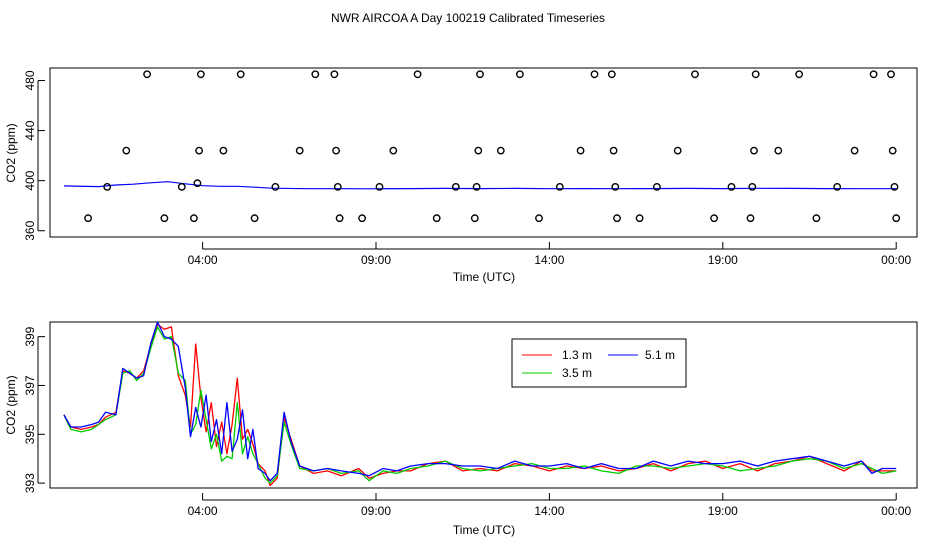 The height and width of the screenshot is (540, 936). I want to click on legend-box, so click(599, 363).